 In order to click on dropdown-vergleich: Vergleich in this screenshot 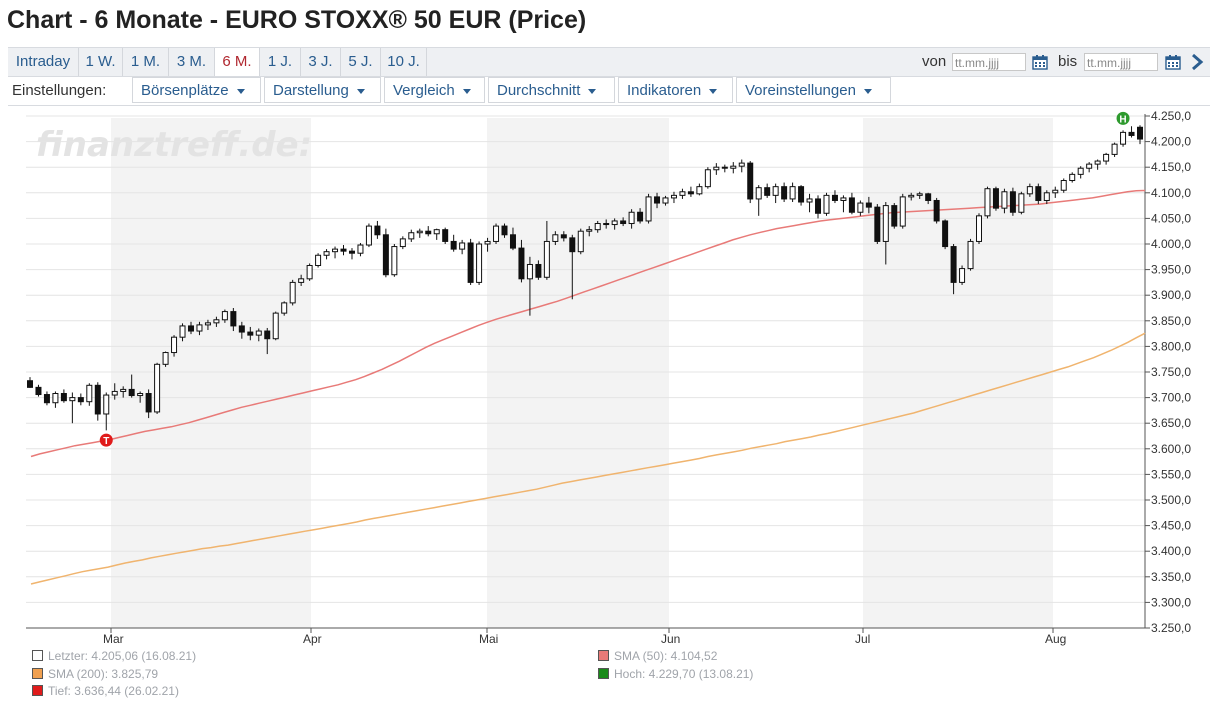, I will do `click(434, 90)`.